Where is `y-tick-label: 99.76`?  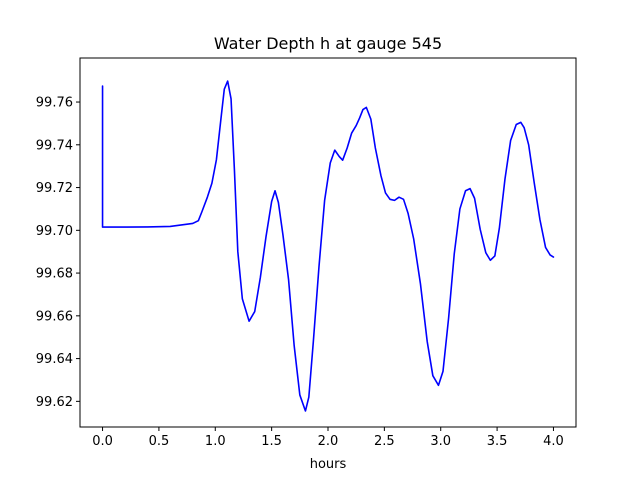
y-tick-label: 99.76 is located at coordinates (54, 103).